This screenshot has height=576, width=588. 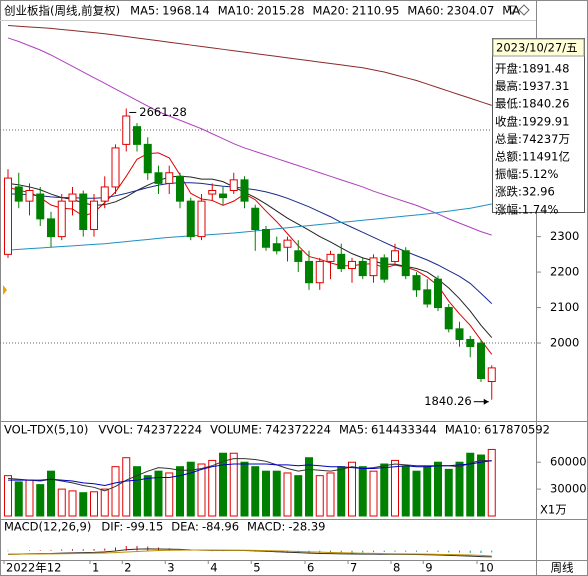 What do you see at coordinates (517, 430) in the screenshot?
I see `readout-value: 617870592` at bounding box center [517, 430].